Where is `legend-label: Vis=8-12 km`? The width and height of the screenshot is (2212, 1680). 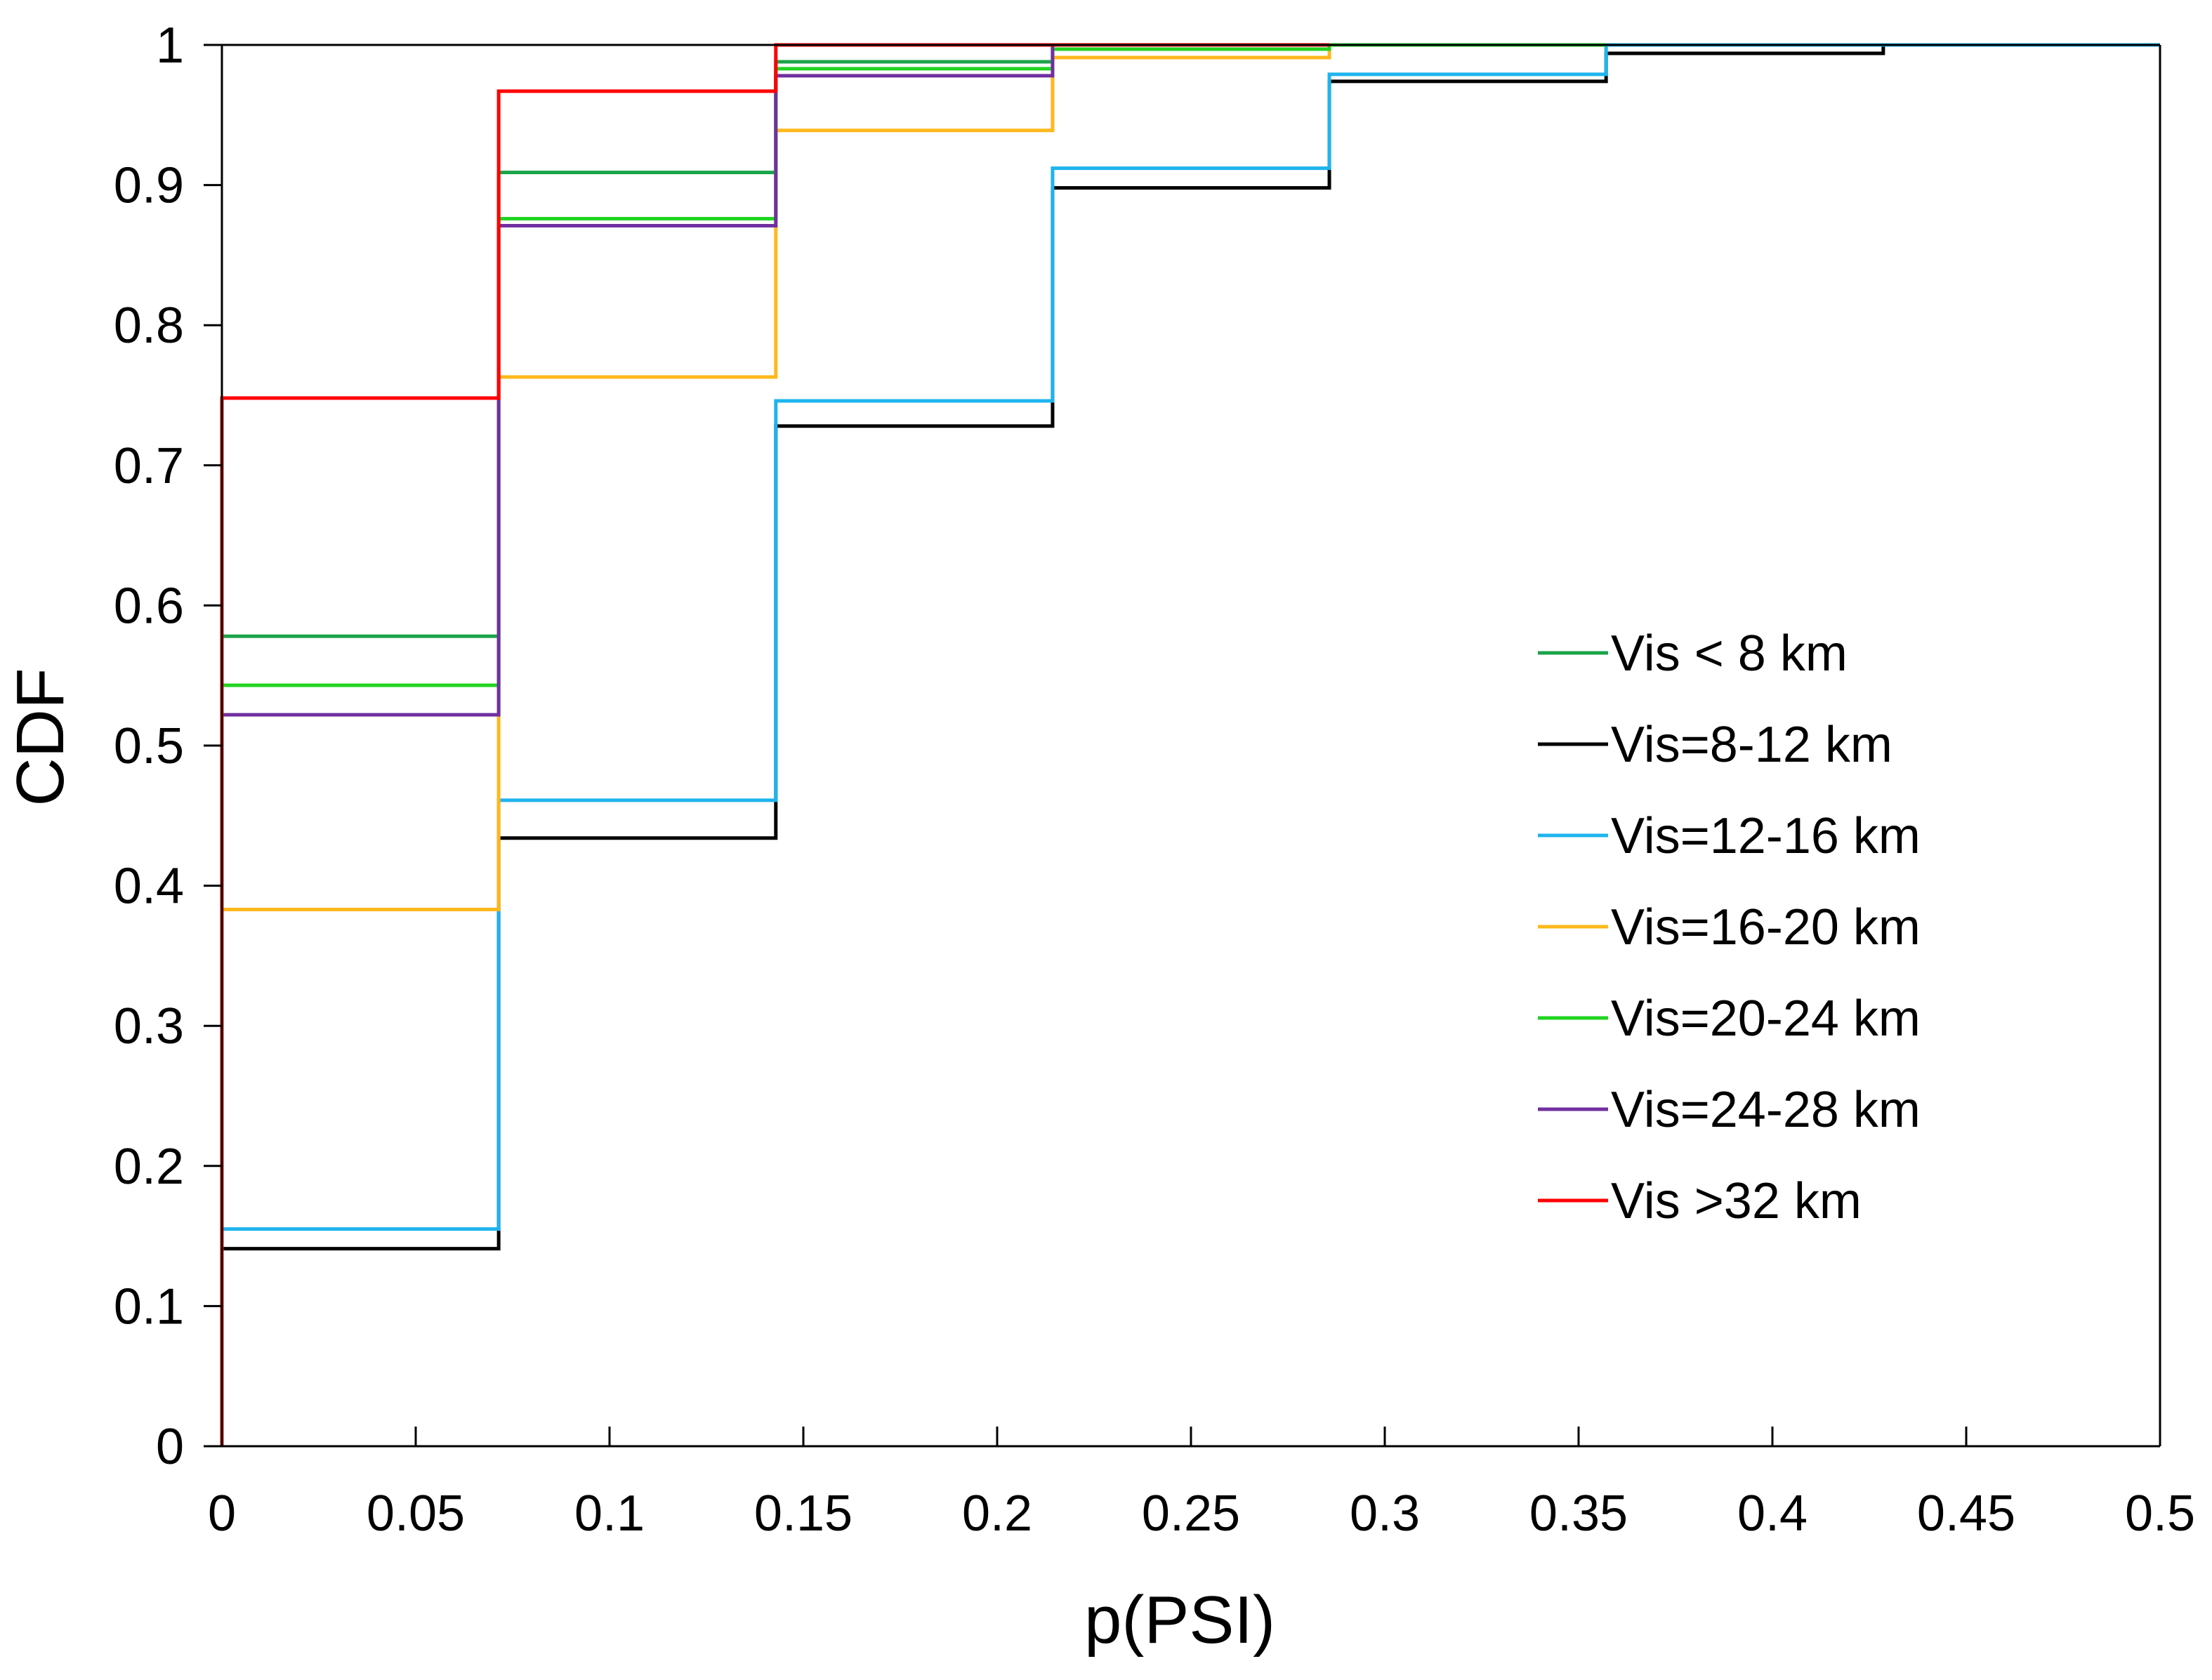
legend-label: Vis=8-12 km is located at coordinates (1751, 745).